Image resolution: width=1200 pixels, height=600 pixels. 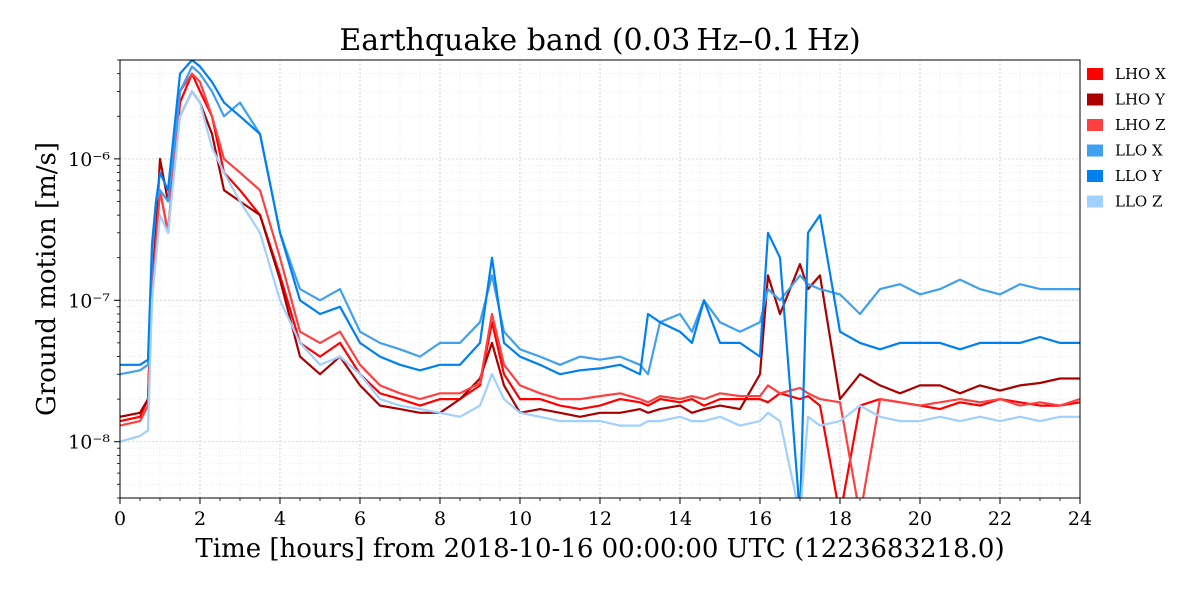 I want to click on chart-title: Earthquake band (0.03 Hz–0.1 Hz), so click(x=599, y=40).